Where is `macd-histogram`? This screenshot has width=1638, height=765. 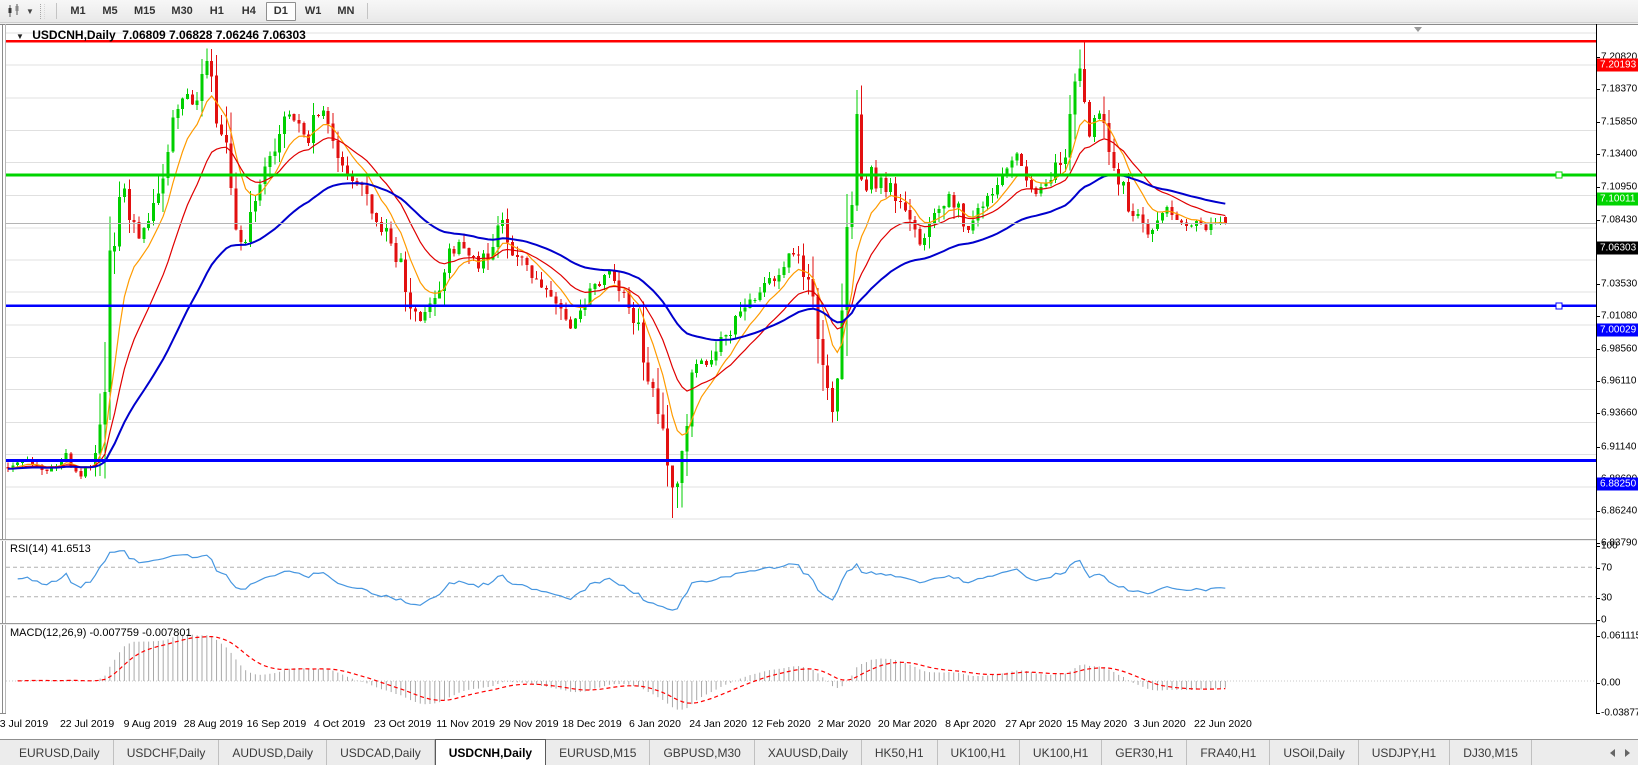
macd-histogram is located at coordinates (619, 672).